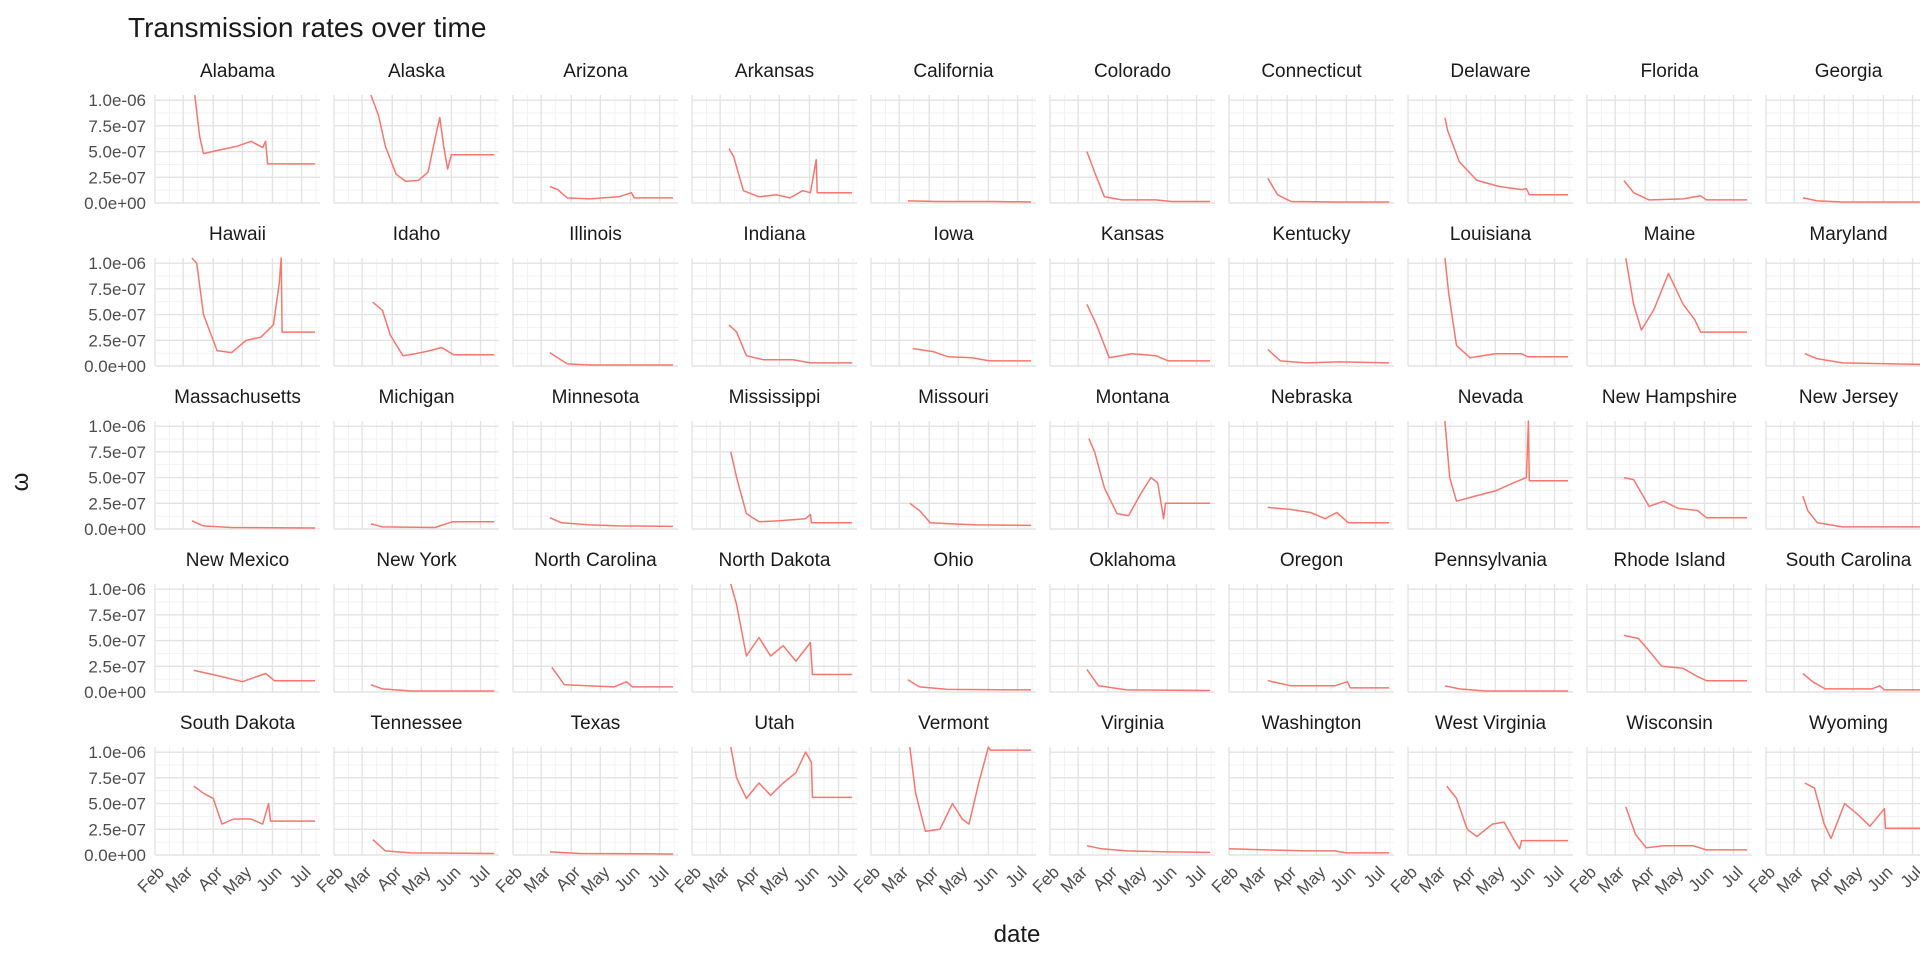 This screenshot has width=1920, height=960. I want to click on facet-panel: North Dakota, so click(774, 621).